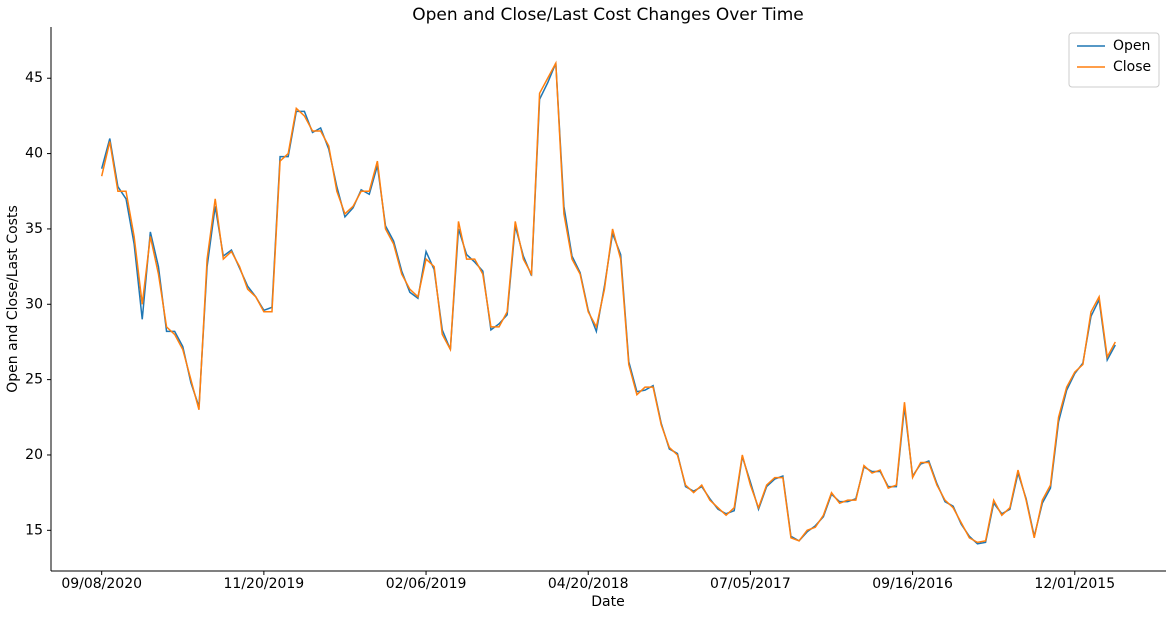 The height and width of the screenshot is (617, 1173). What do you see at coordinates (607, 602) in the screenshot?
I see `x-axis-label: Date` at bounding box center [607, 602].